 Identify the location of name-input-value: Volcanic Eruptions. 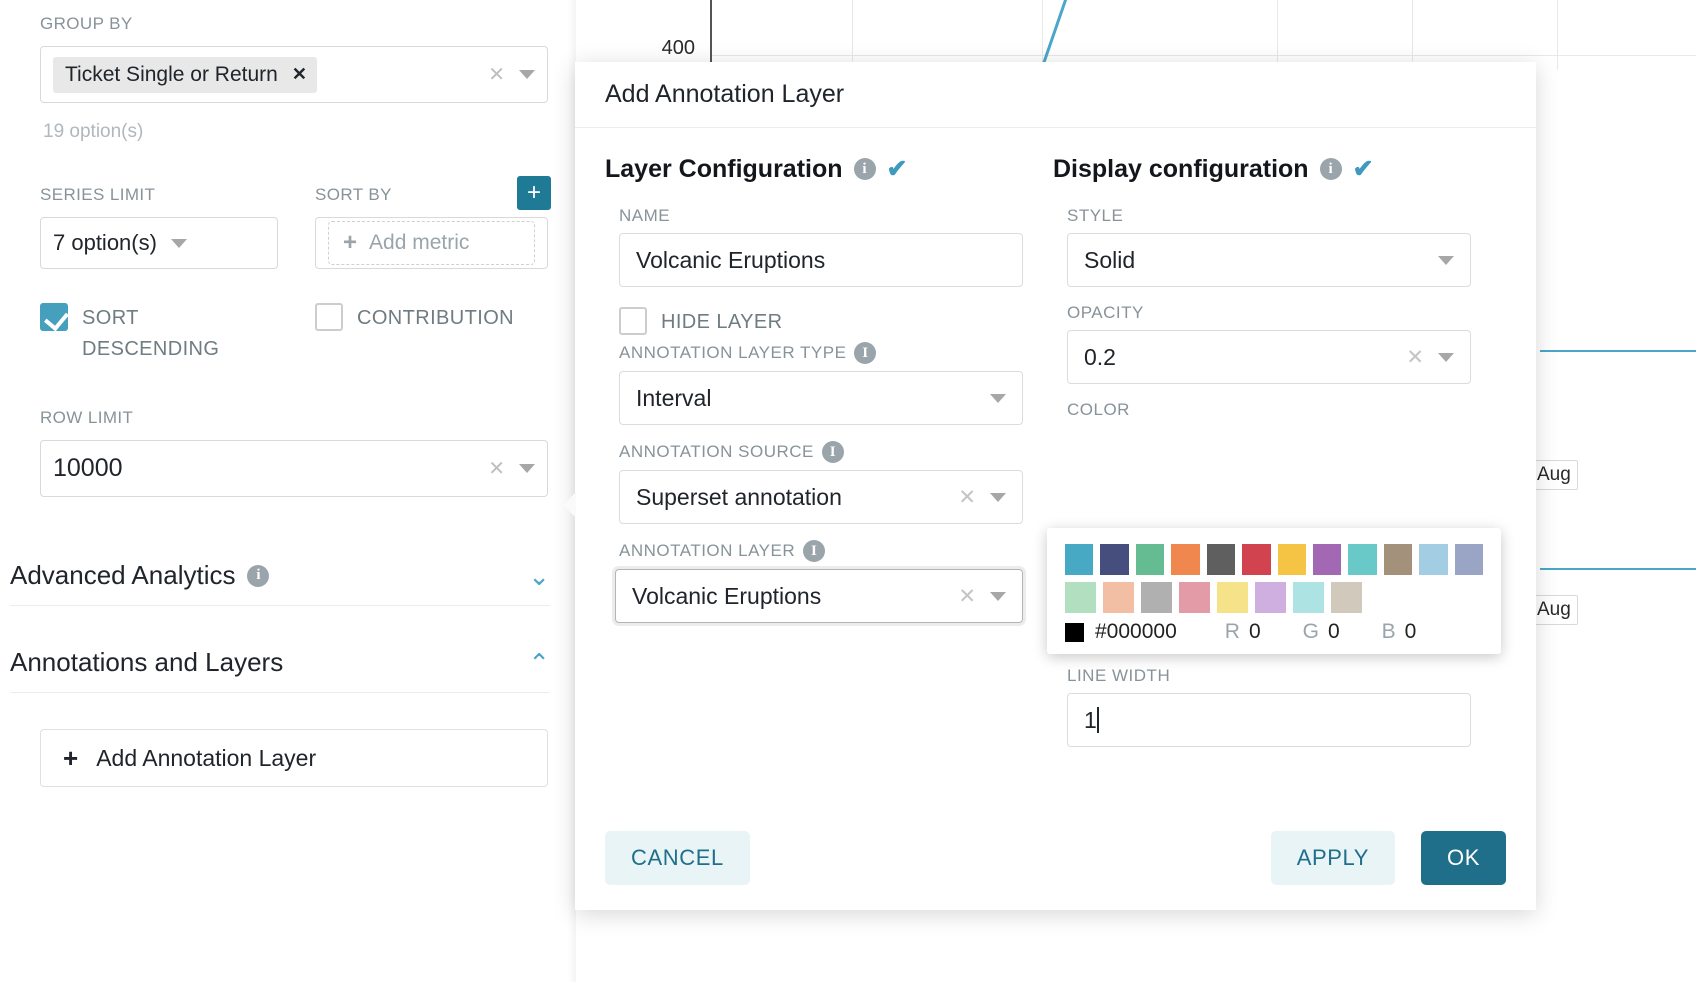
(731, 259).